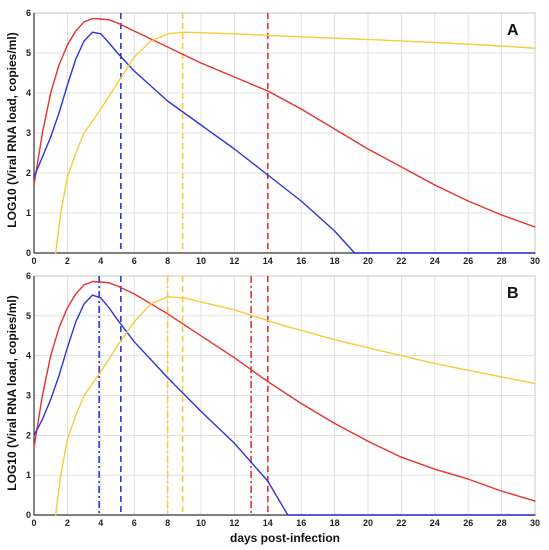  I want to click on y-axis-label-bottom: LOG10 (Viral RNA load, copies/ml), so click(12, 392).